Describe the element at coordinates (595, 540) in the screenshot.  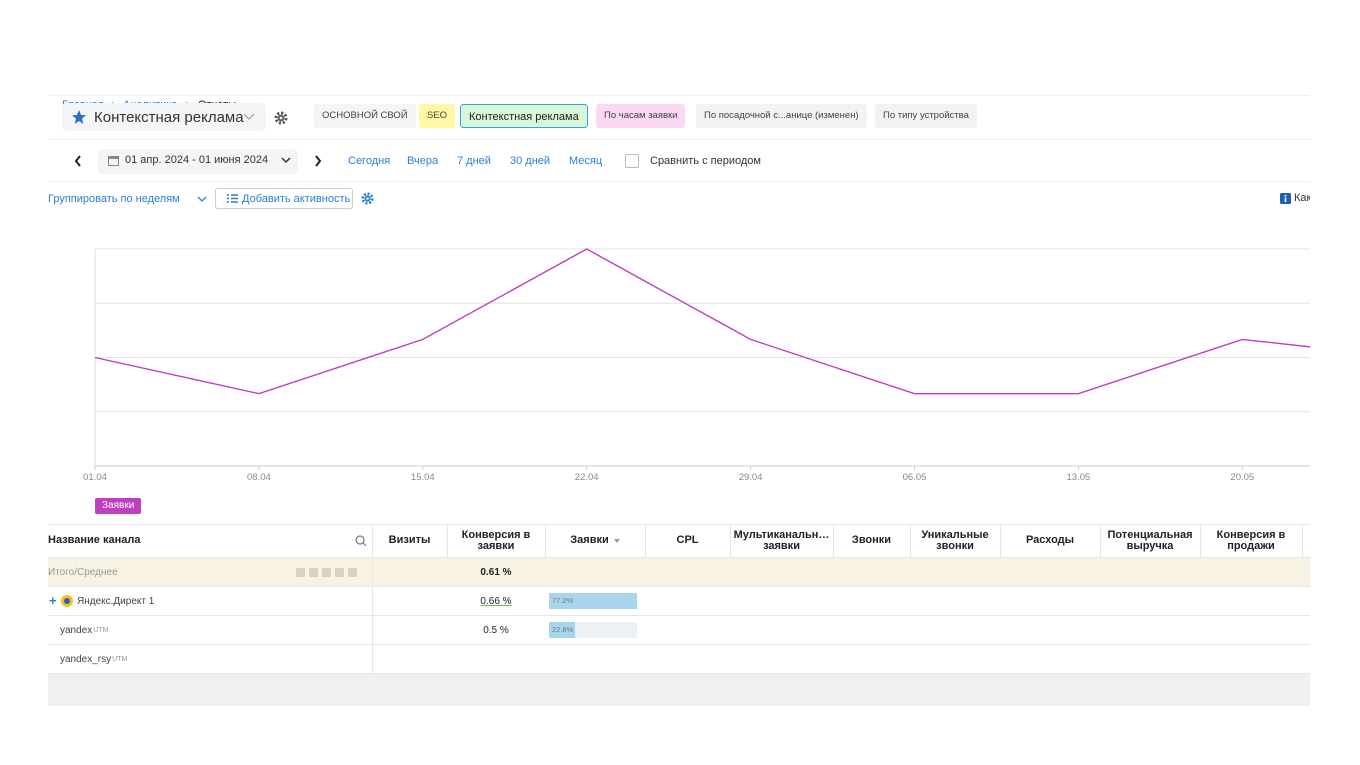
I see `column-header: Заявки` at that location.